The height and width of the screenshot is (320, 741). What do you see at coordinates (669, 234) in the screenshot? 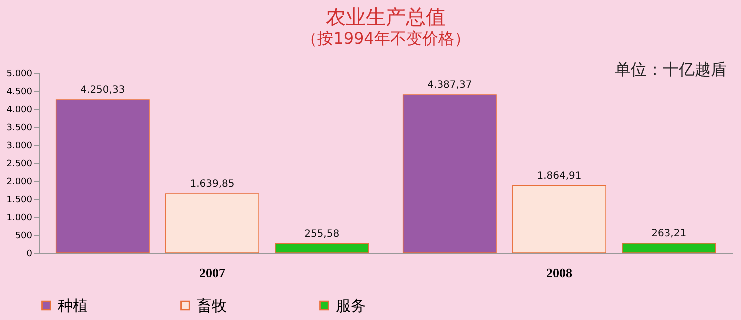
I see `data-label: 263,21` at bounding box center [669, 234].